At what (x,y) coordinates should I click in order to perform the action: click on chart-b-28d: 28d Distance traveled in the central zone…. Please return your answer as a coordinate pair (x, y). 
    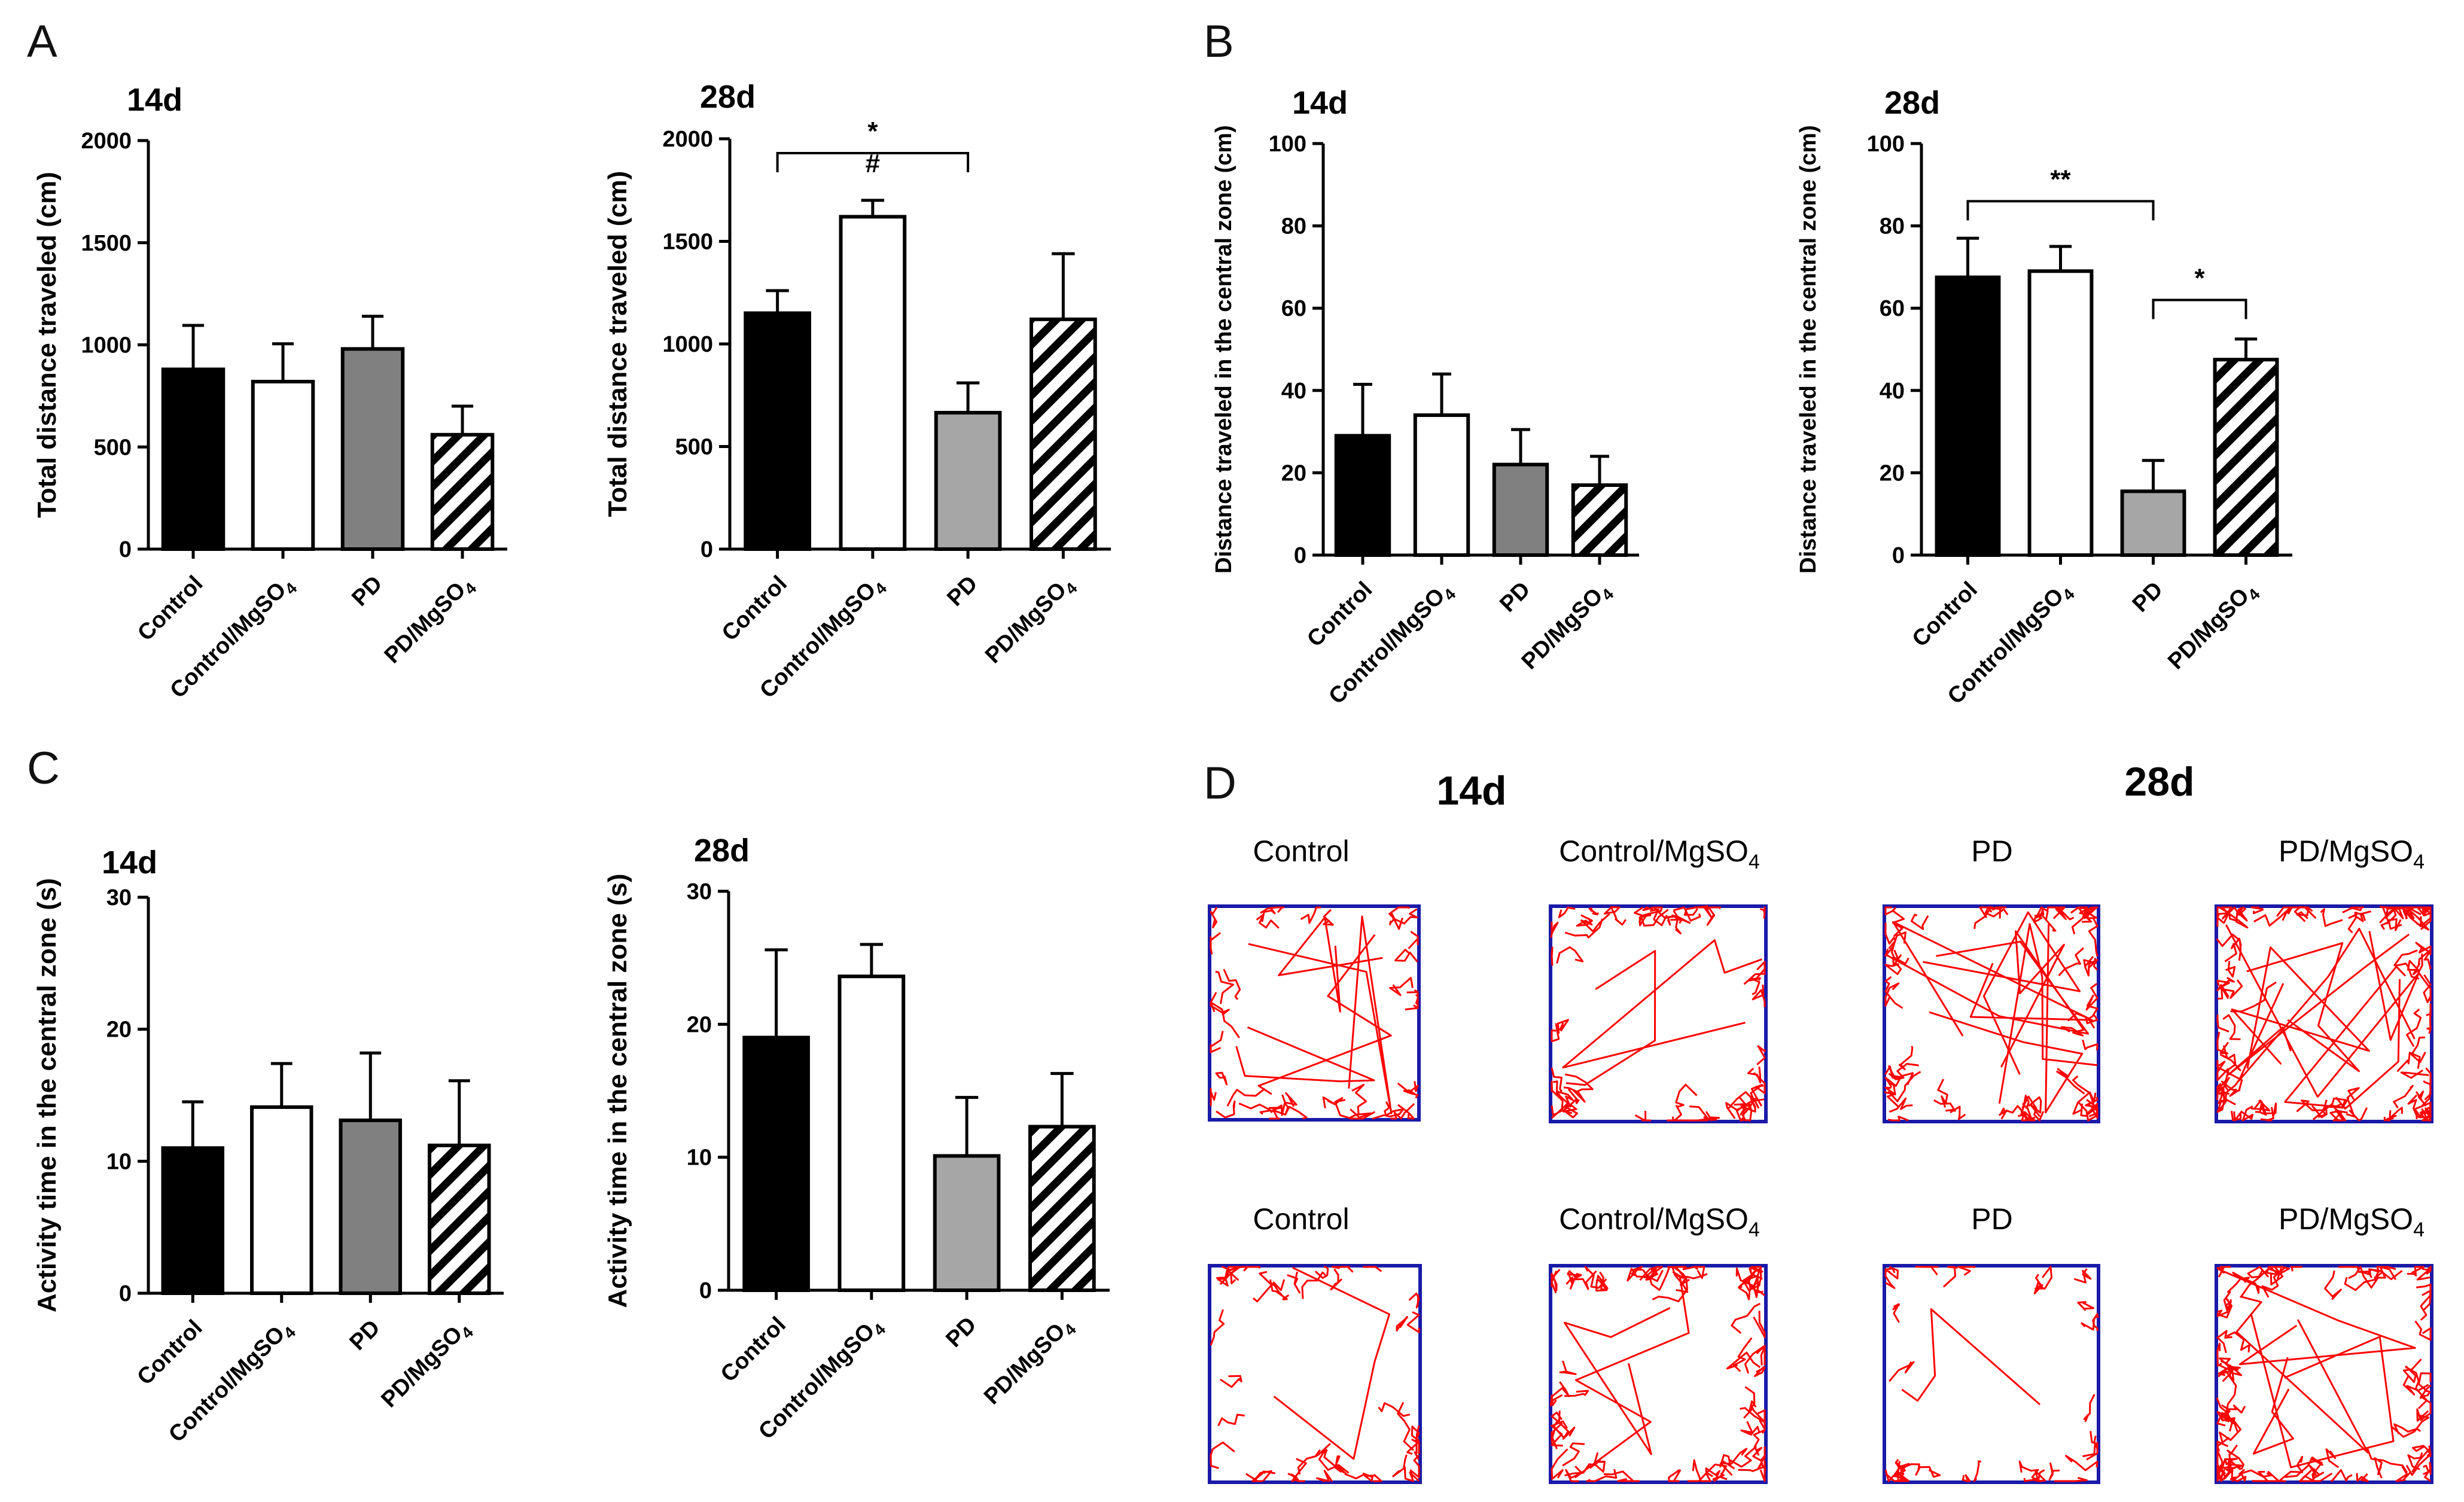
    Looking at the image, I should click on (2044, 397).